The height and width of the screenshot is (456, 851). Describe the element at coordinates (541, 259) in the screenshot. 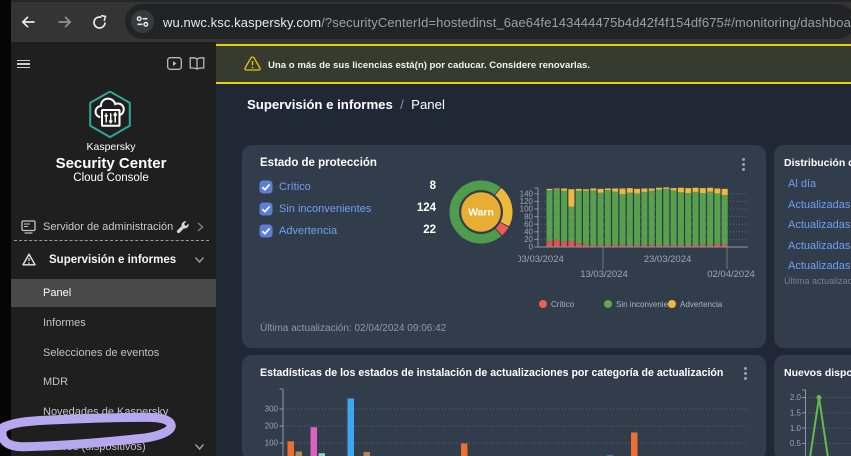

I see `svg-text: 03/03/2024` at that location.